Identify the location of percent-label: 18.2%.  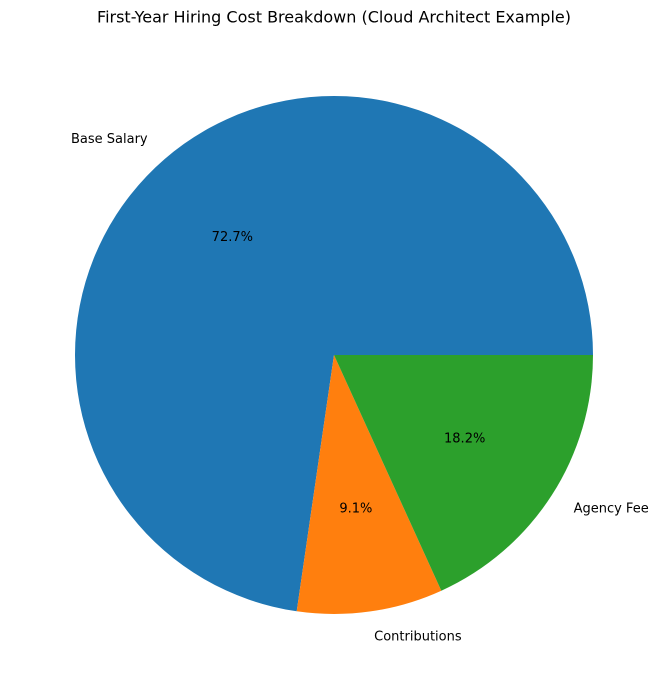
(464, 439).